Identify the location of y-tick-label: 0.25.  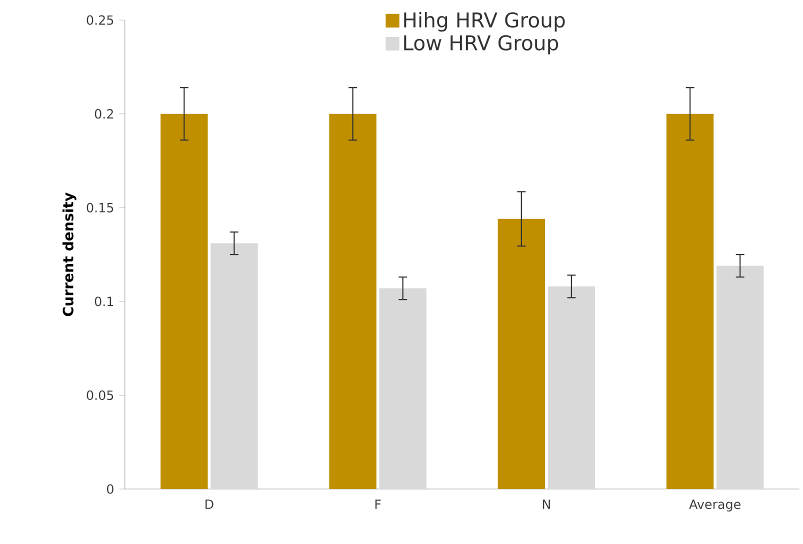
(100, 20).